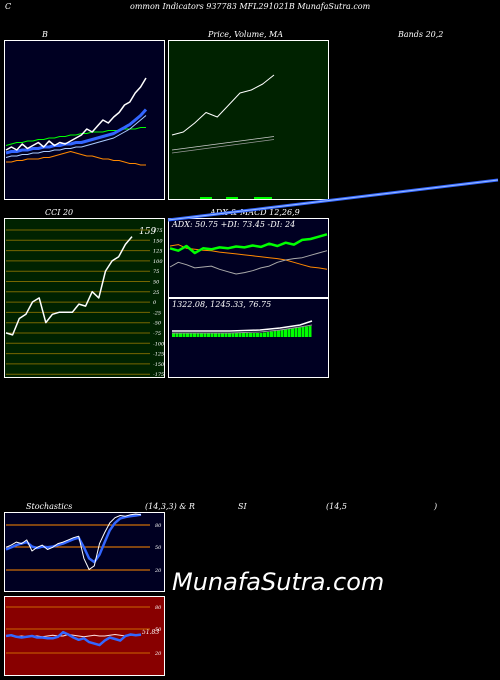 Image resolution: width=500 pixels, height=680 pixels. Describe the element at coordinates (49, 506) in the screenshot. I see `panel-title-stoch: Stochastics` at that location.